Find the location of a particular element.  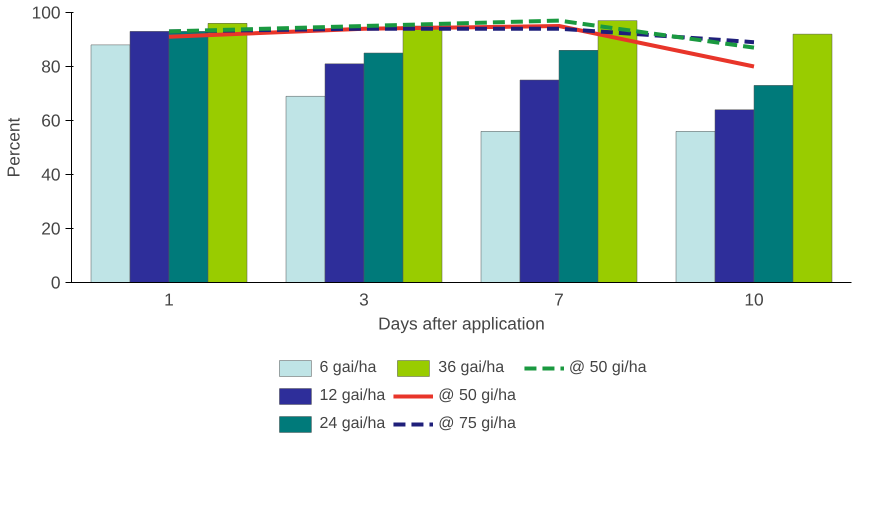

y-tick-label: 80 is located at coordinates (51, 66).